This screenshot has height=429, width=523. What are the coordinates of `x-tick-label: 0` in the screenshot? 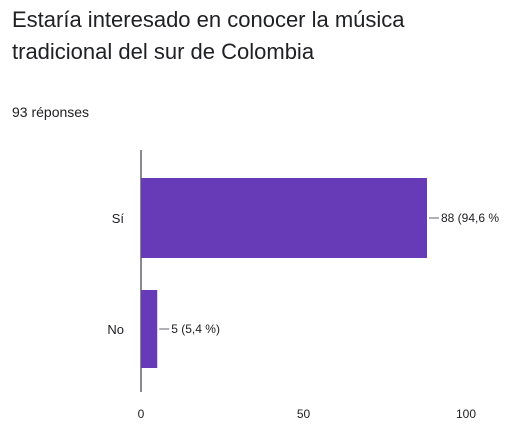 It's located at (141, 414).